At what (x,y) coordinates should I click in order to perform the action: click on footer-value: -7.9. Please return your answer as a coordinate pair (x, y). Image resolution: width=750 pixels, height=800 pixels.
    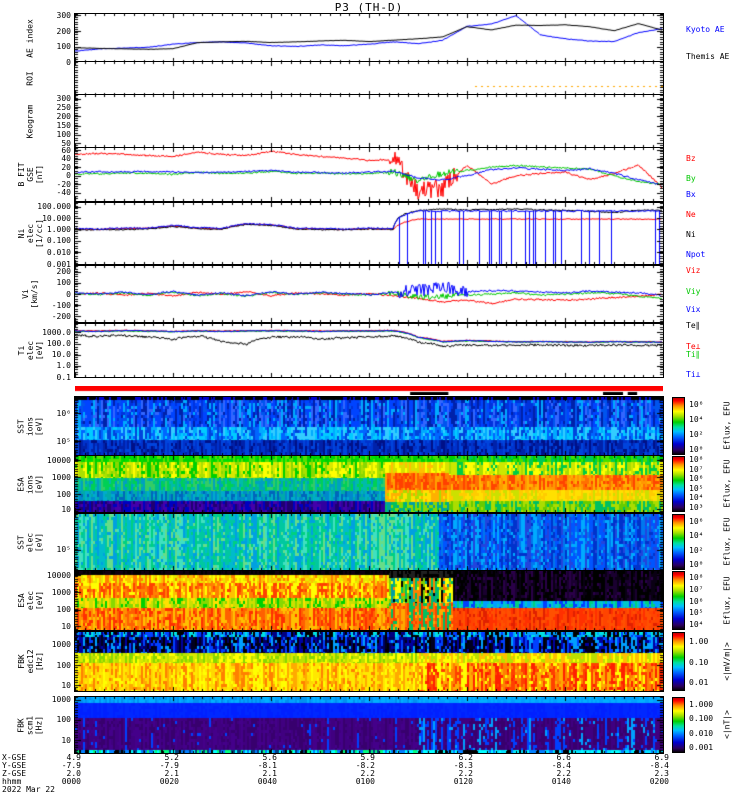
    Looking at the image, I should click on (71, 765).